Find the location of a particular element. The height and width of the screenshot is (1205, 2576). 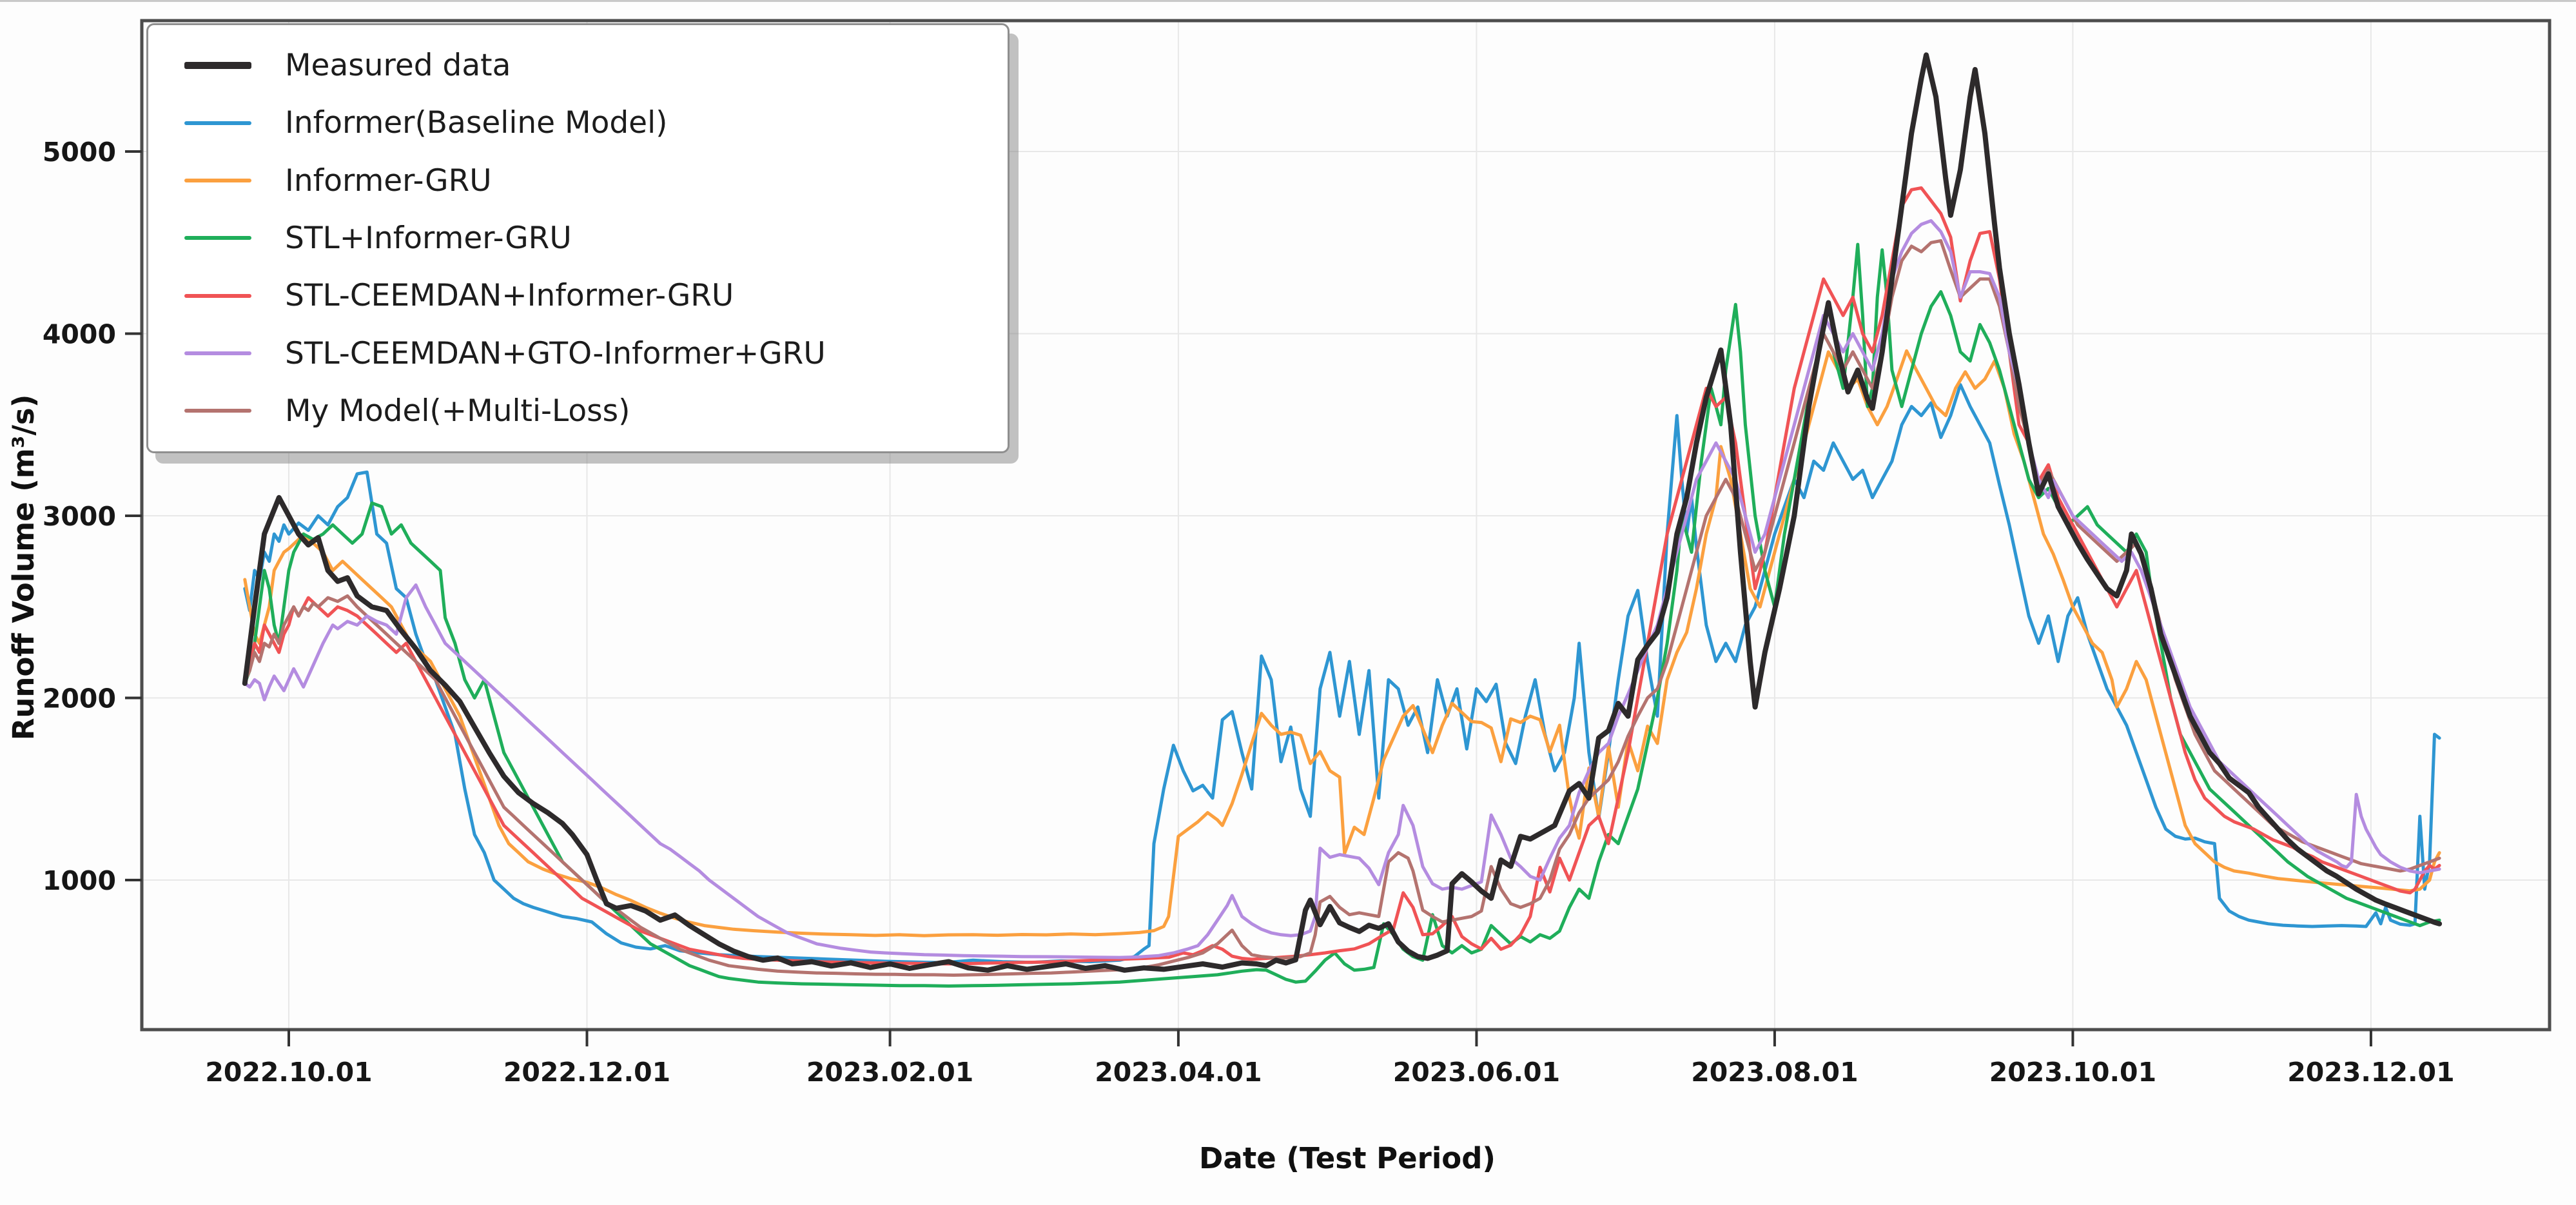

x-tick-label: 2023.10.01 is located at coordinates (2072, 1073).